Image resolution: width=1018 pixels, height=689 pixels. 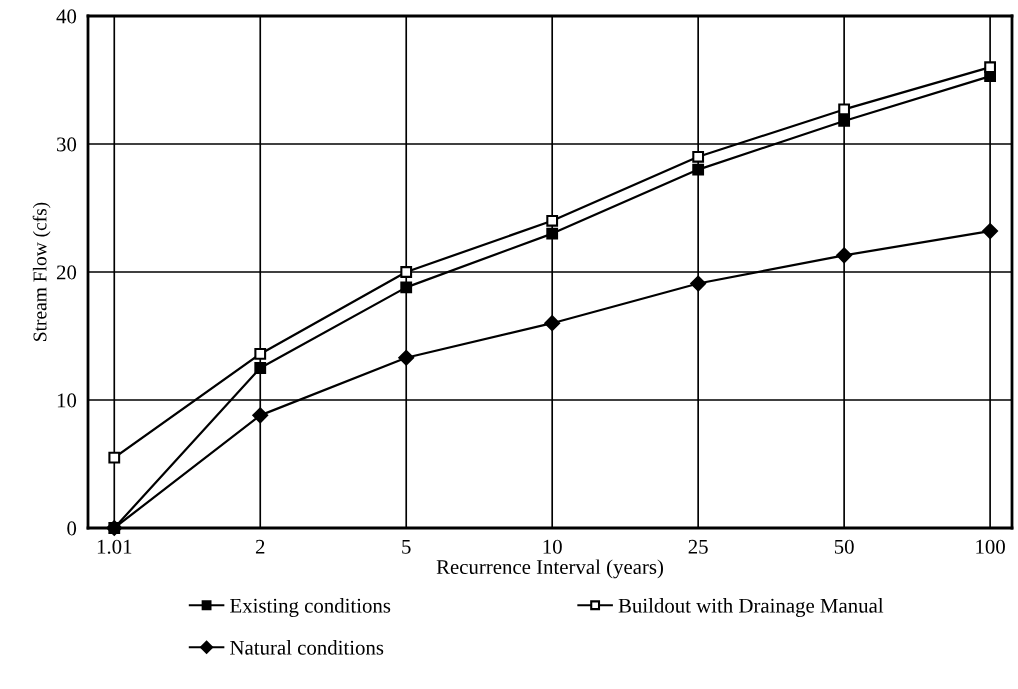 I want to click on y-tick-label: 20, so click(x=66, y=272).